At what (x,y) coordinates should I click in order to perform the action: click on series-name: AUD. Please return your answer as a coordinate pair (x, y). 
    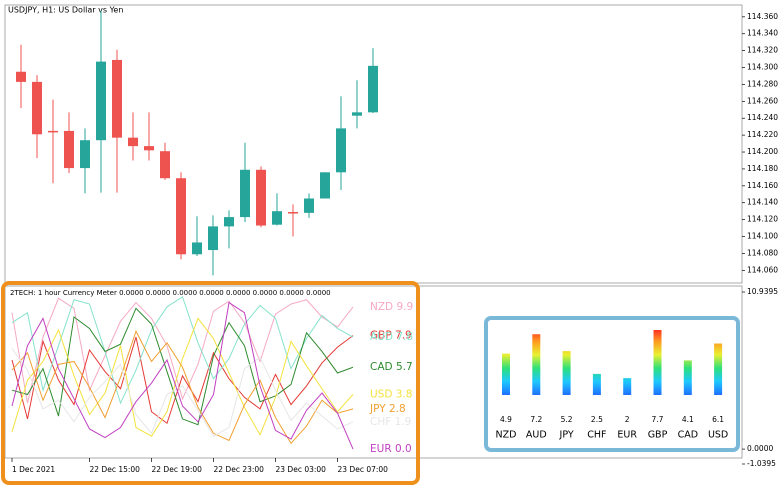
    Looking at the image, I should click on (381, 337).